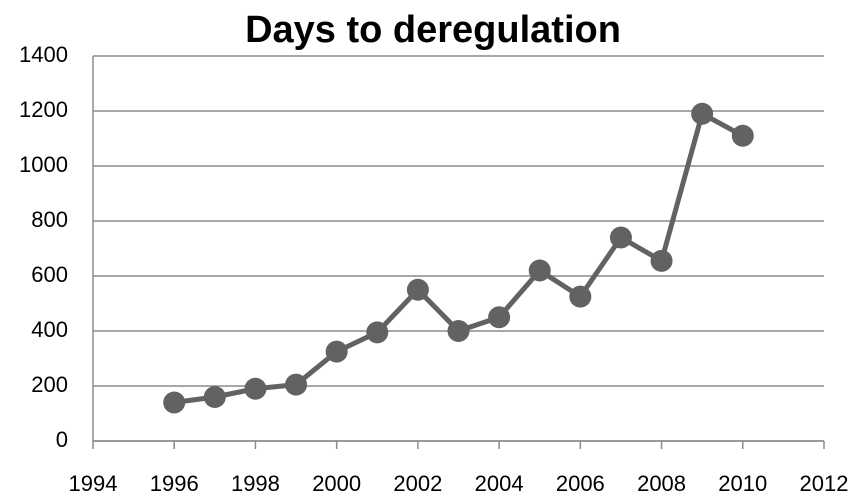  What do you see at coordinates (336, 483) in the screenshot?
I see `x-tick-label: 2000` at bounding box center [336, 483].